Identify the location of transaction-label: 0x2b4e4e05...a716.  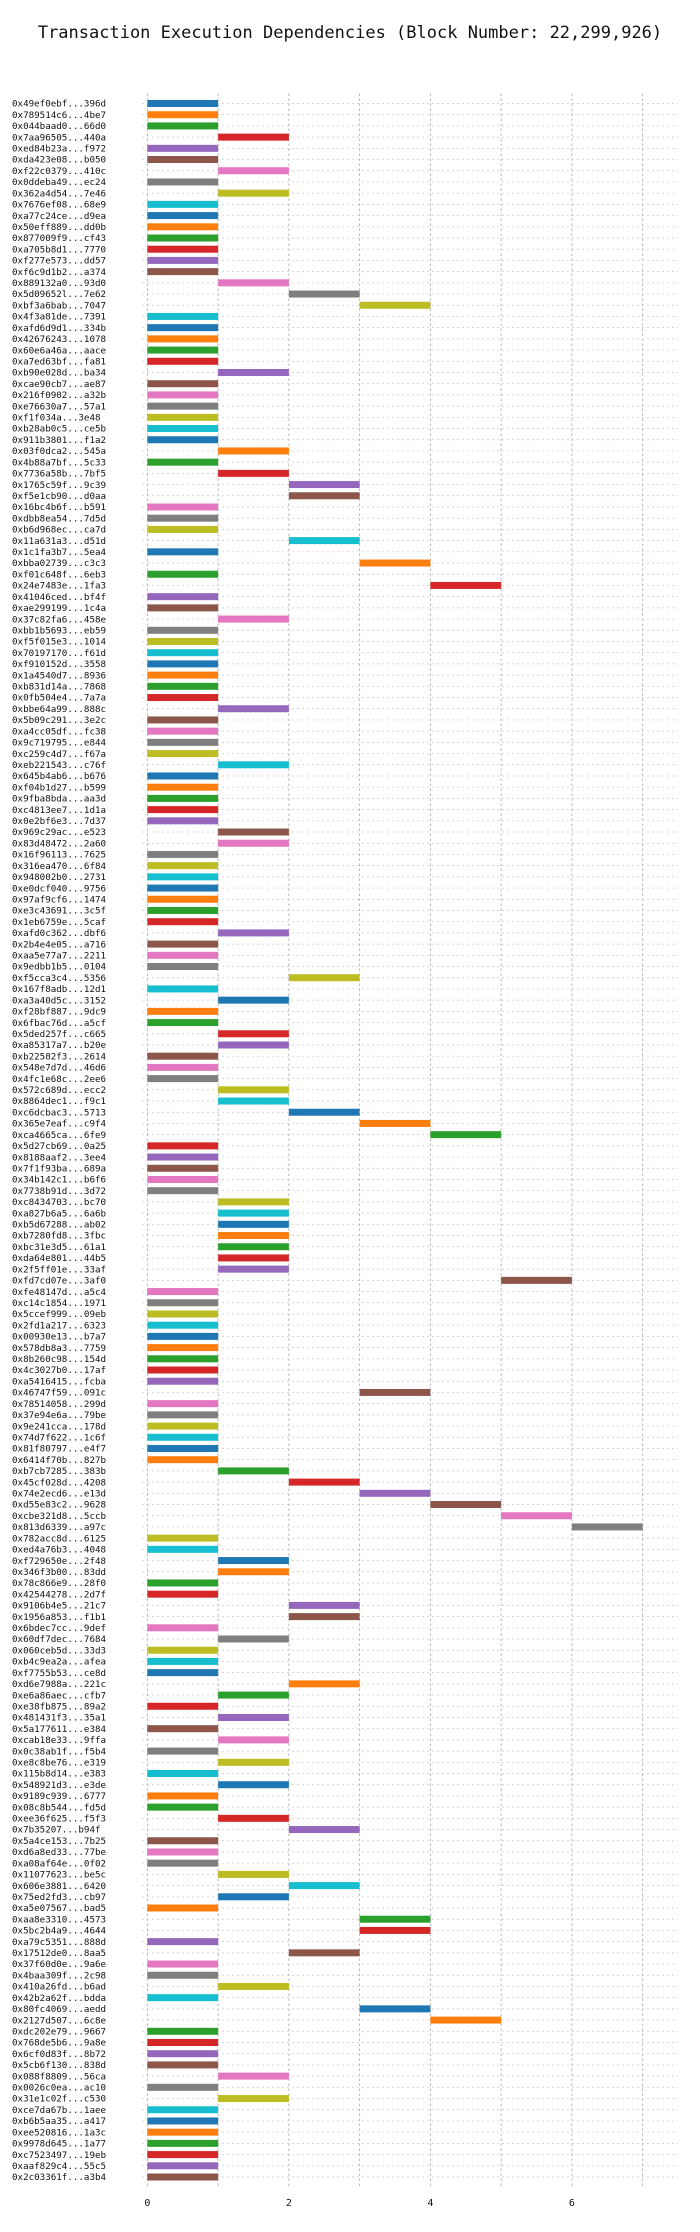
(59, 944).